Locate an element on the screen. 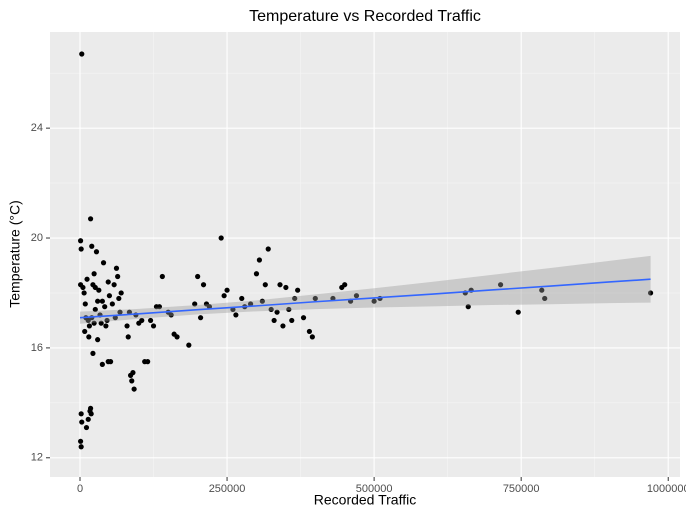 This screenshot has width=686, height=517. y-tick-label: 20 is located at coordinates (37, 238).